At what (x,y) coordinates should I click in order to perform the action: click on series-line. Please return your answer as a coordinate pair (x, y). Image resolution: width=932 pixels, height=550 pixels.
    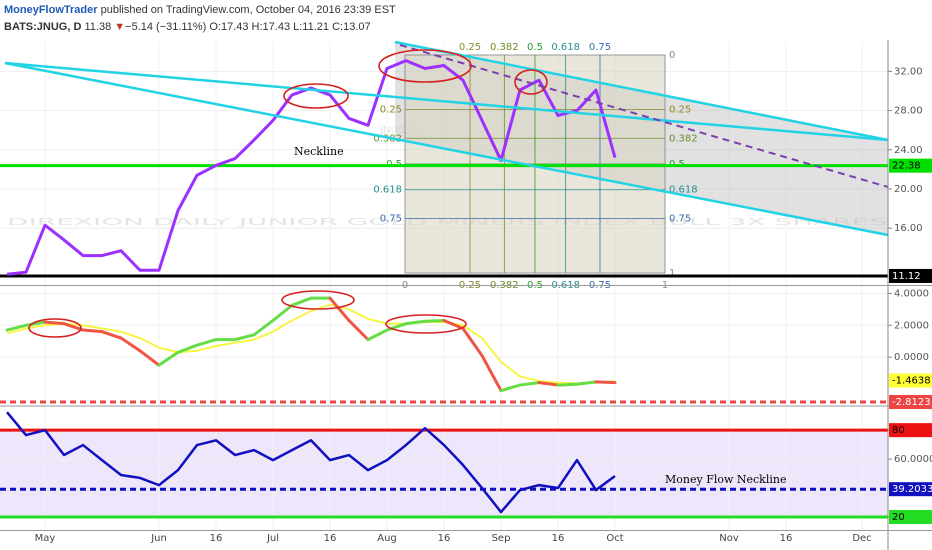
    Looking at the image, I should click on (311, 462).